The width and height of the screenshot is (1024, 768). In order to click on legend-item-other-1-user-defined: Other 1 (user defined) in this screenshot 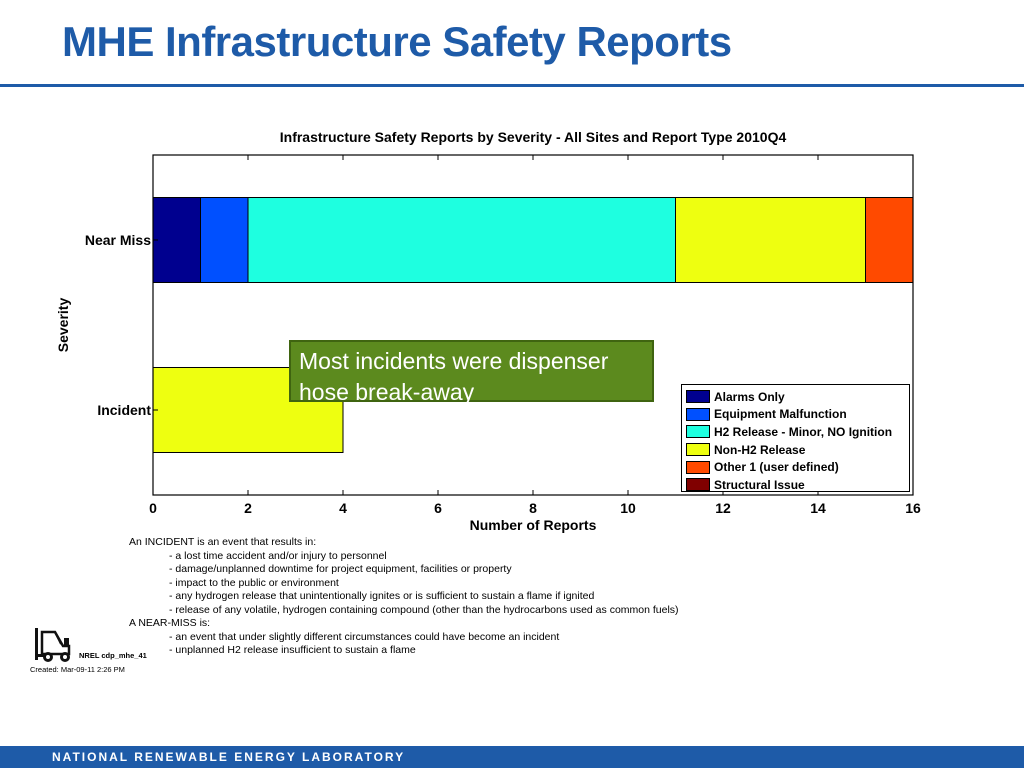, I will do `click(797, 467)`.